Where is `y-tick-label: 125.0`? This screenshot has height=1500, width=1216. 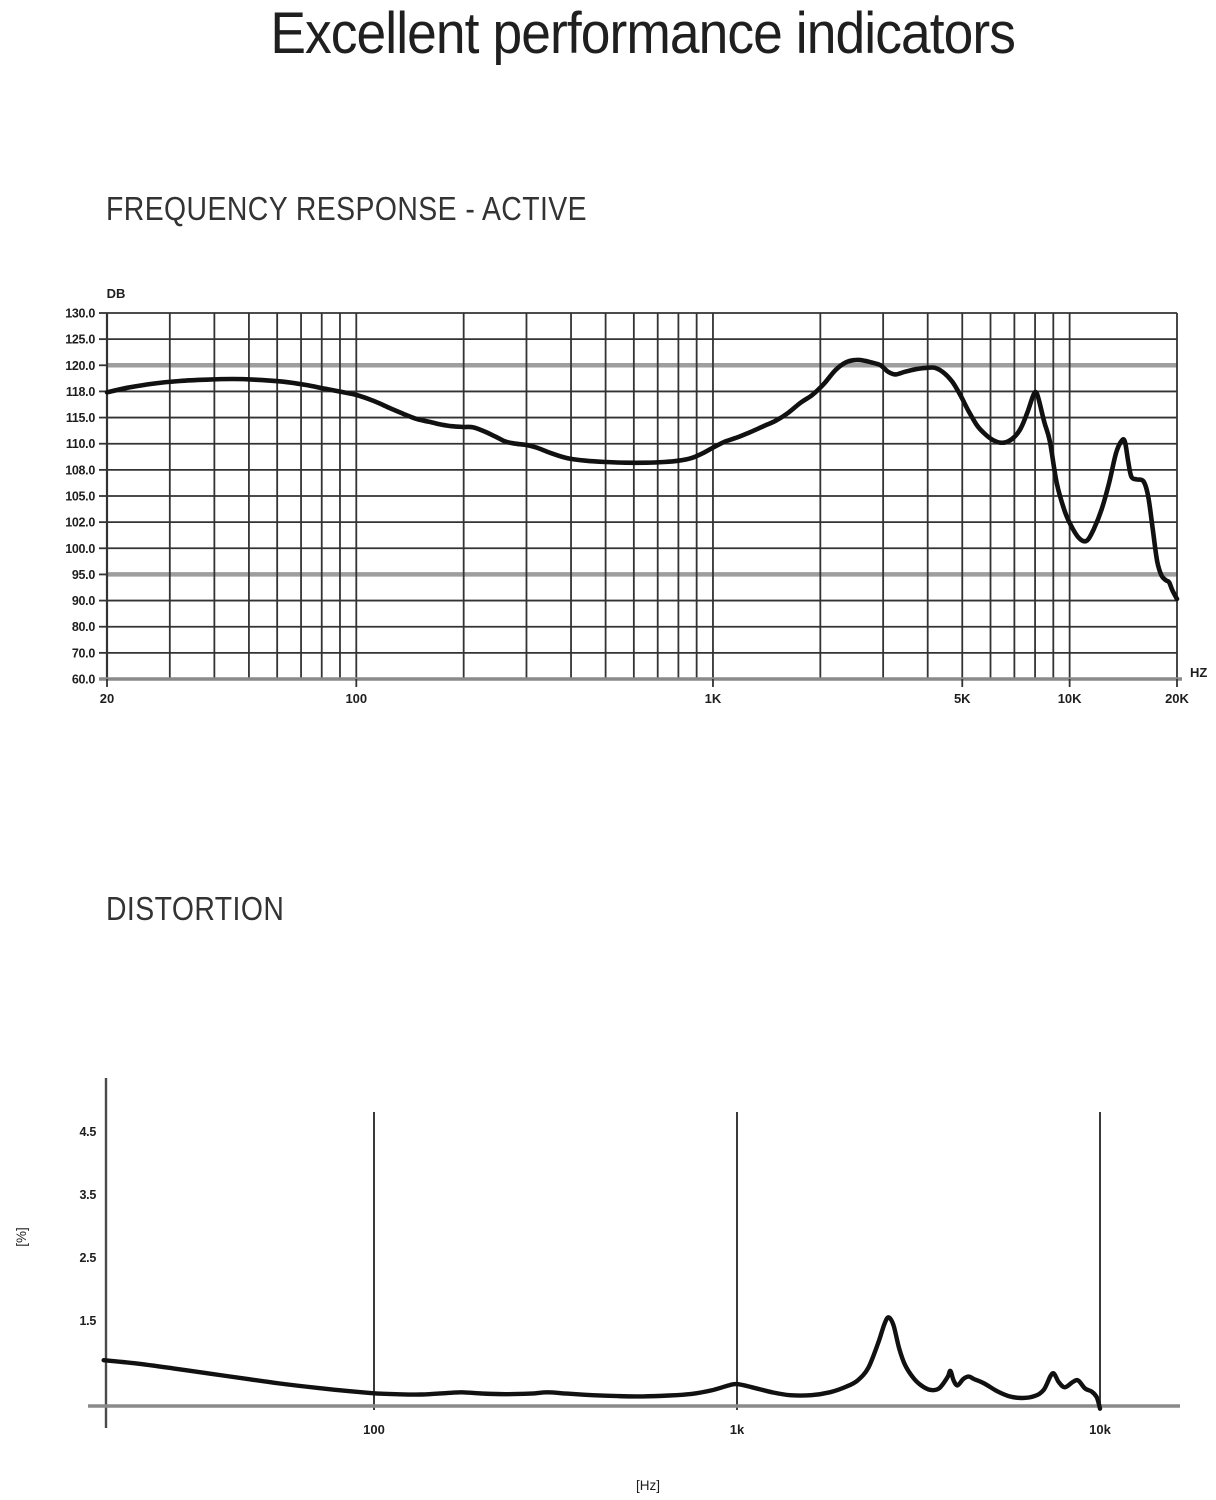
y-tick-label: 125.0 is located at coordinates (80, 340).